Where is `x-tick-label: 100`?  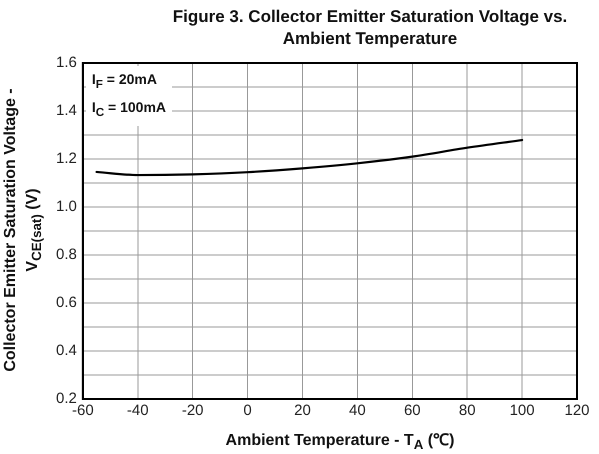 x-tick-label: 100 is located at coordinates (522, 411).